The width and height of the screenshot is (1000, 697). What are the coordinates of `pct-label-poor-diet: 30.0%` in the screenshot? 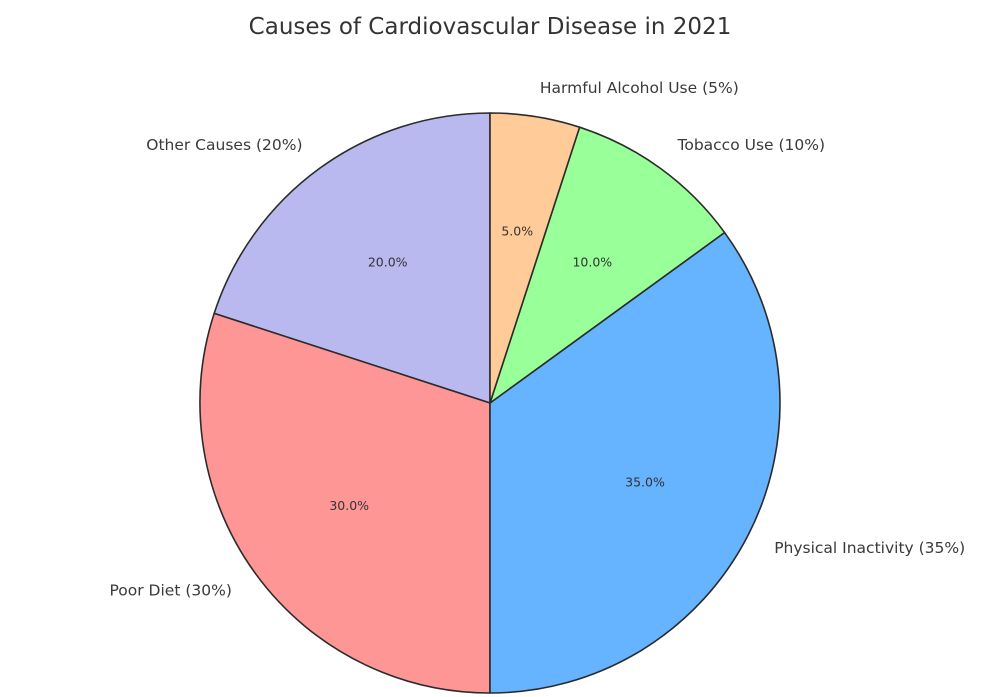 It's located at (349, 505).